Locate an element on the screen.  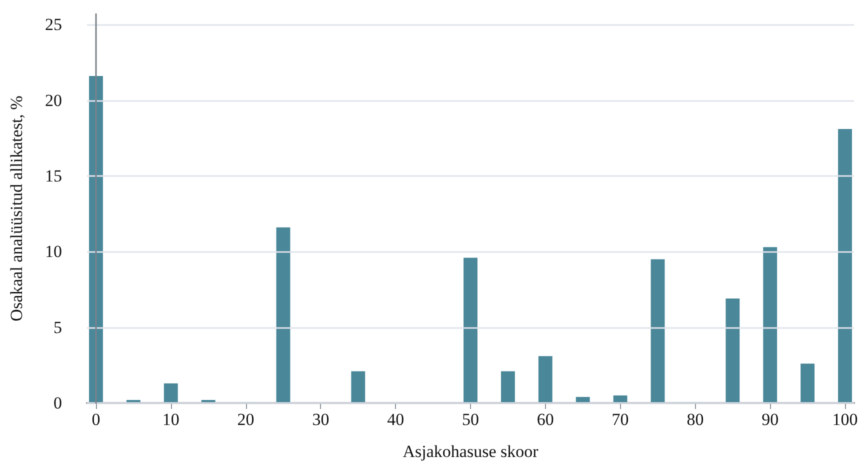
x-tick-label: 100 is located at coordinates (845, 419).